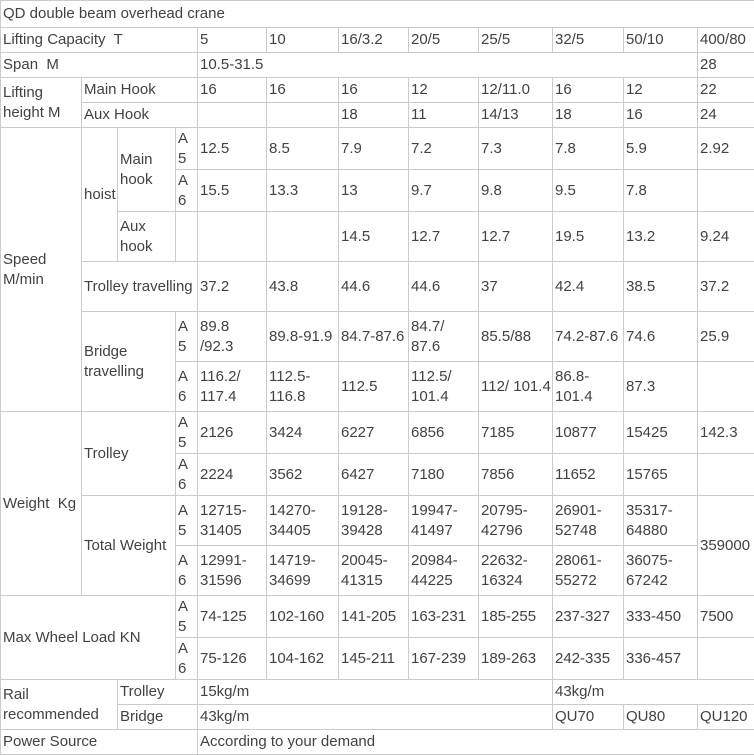 The width and height of the screenshot is (754, 755). Describe the element at coordinates (444, 571) in the screenshot. I see `value-cell: 20984- 44225` at that location.